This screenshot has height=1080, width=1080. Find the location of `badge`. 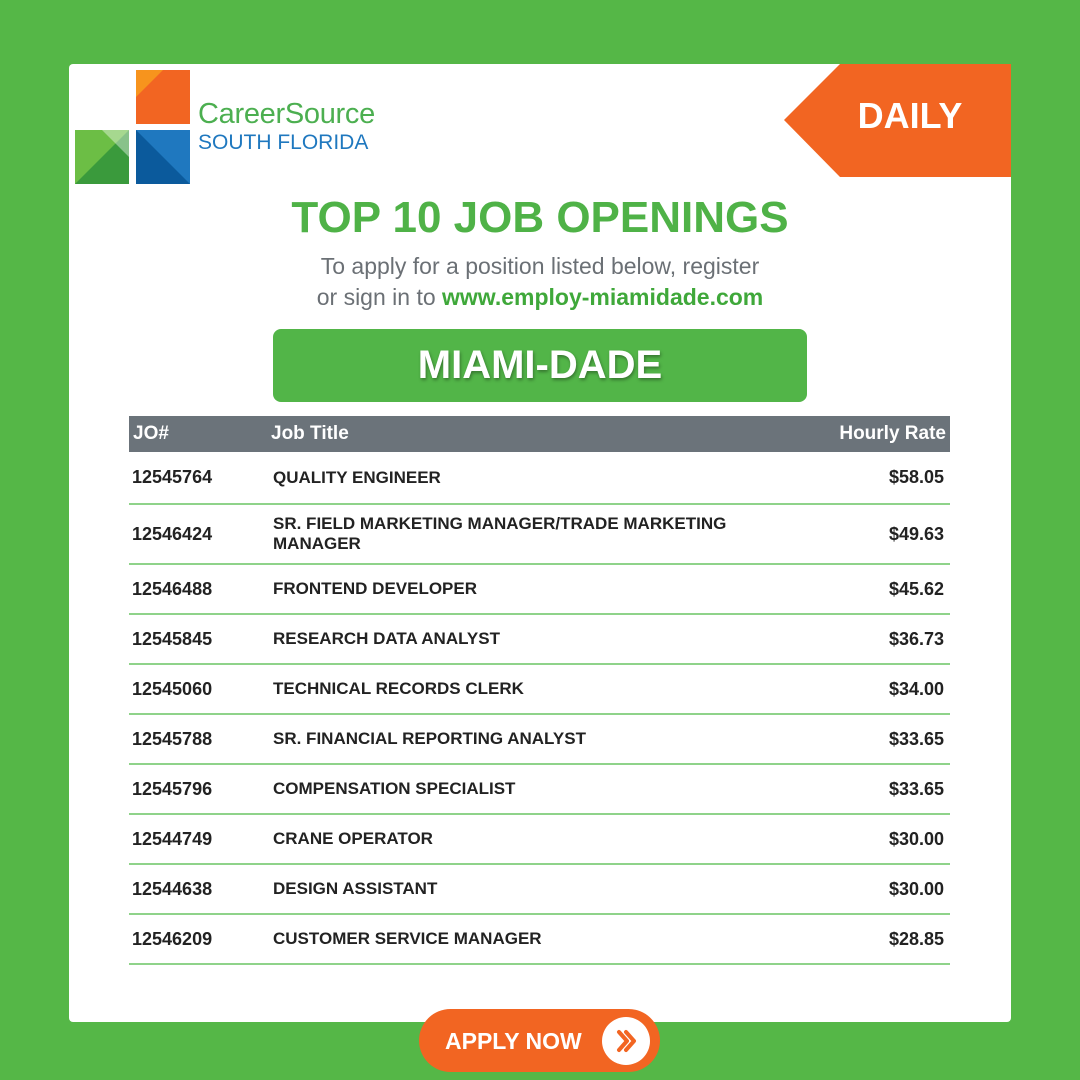

badge is located at coordinates (897, 120).